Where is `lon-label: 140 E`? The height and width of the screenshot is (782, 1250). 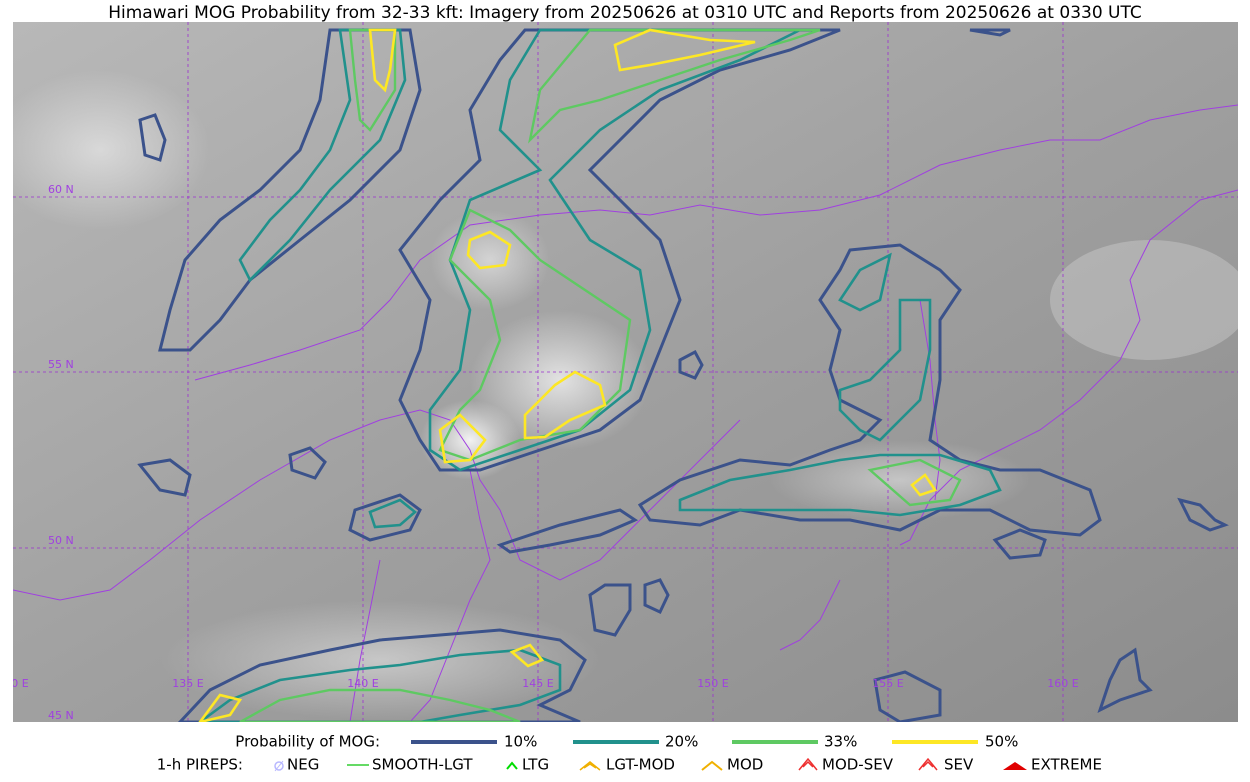
lon-label: 140 E is located at coordinates (362, 683).